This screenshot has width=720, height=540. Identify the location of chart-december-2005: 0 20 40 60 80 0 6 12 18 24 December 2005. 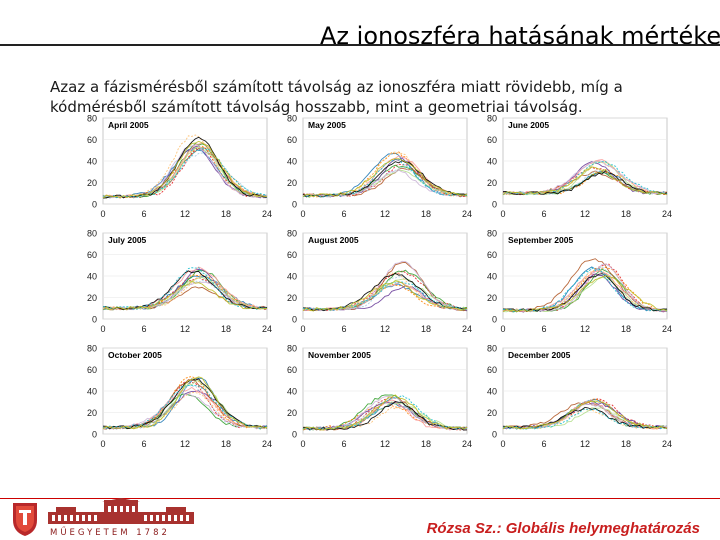
(575, 397).